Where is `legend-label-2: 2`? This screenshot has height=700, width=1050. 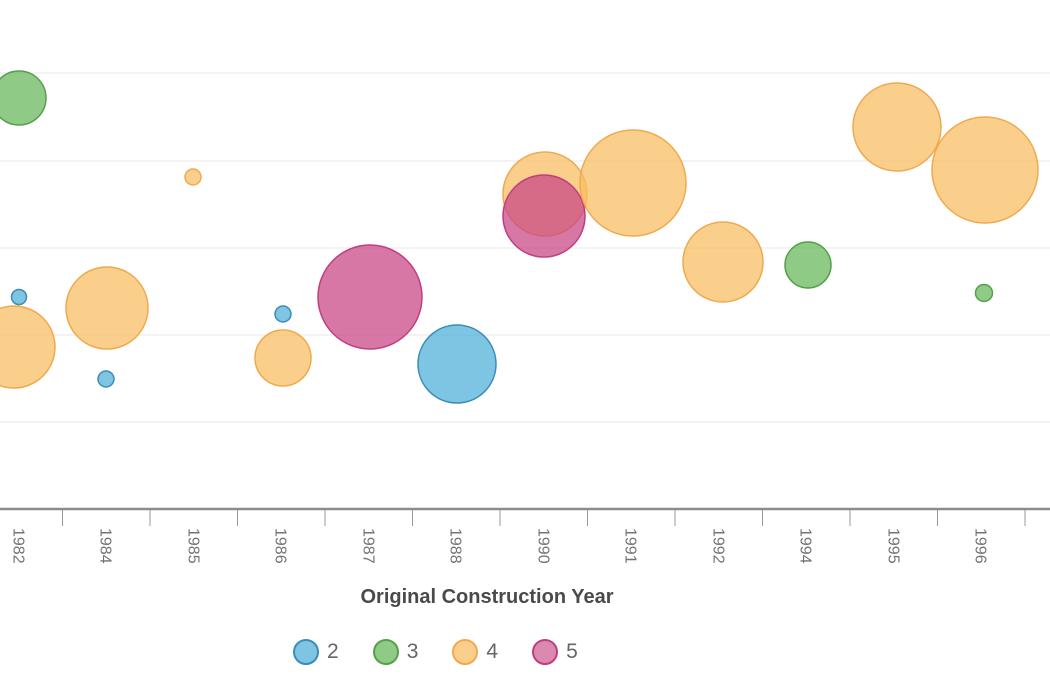 legend-label-2: 2 is located at coordinates (333, 651).